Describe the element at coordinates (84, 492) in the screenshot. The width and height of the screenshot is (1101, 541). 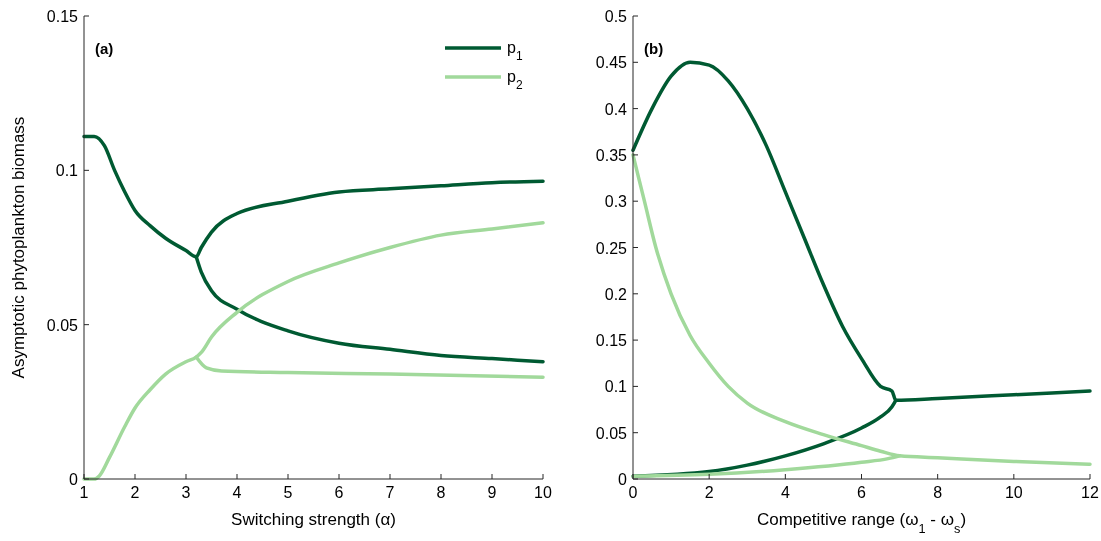
I see `x-tick-label: 1` at that location.